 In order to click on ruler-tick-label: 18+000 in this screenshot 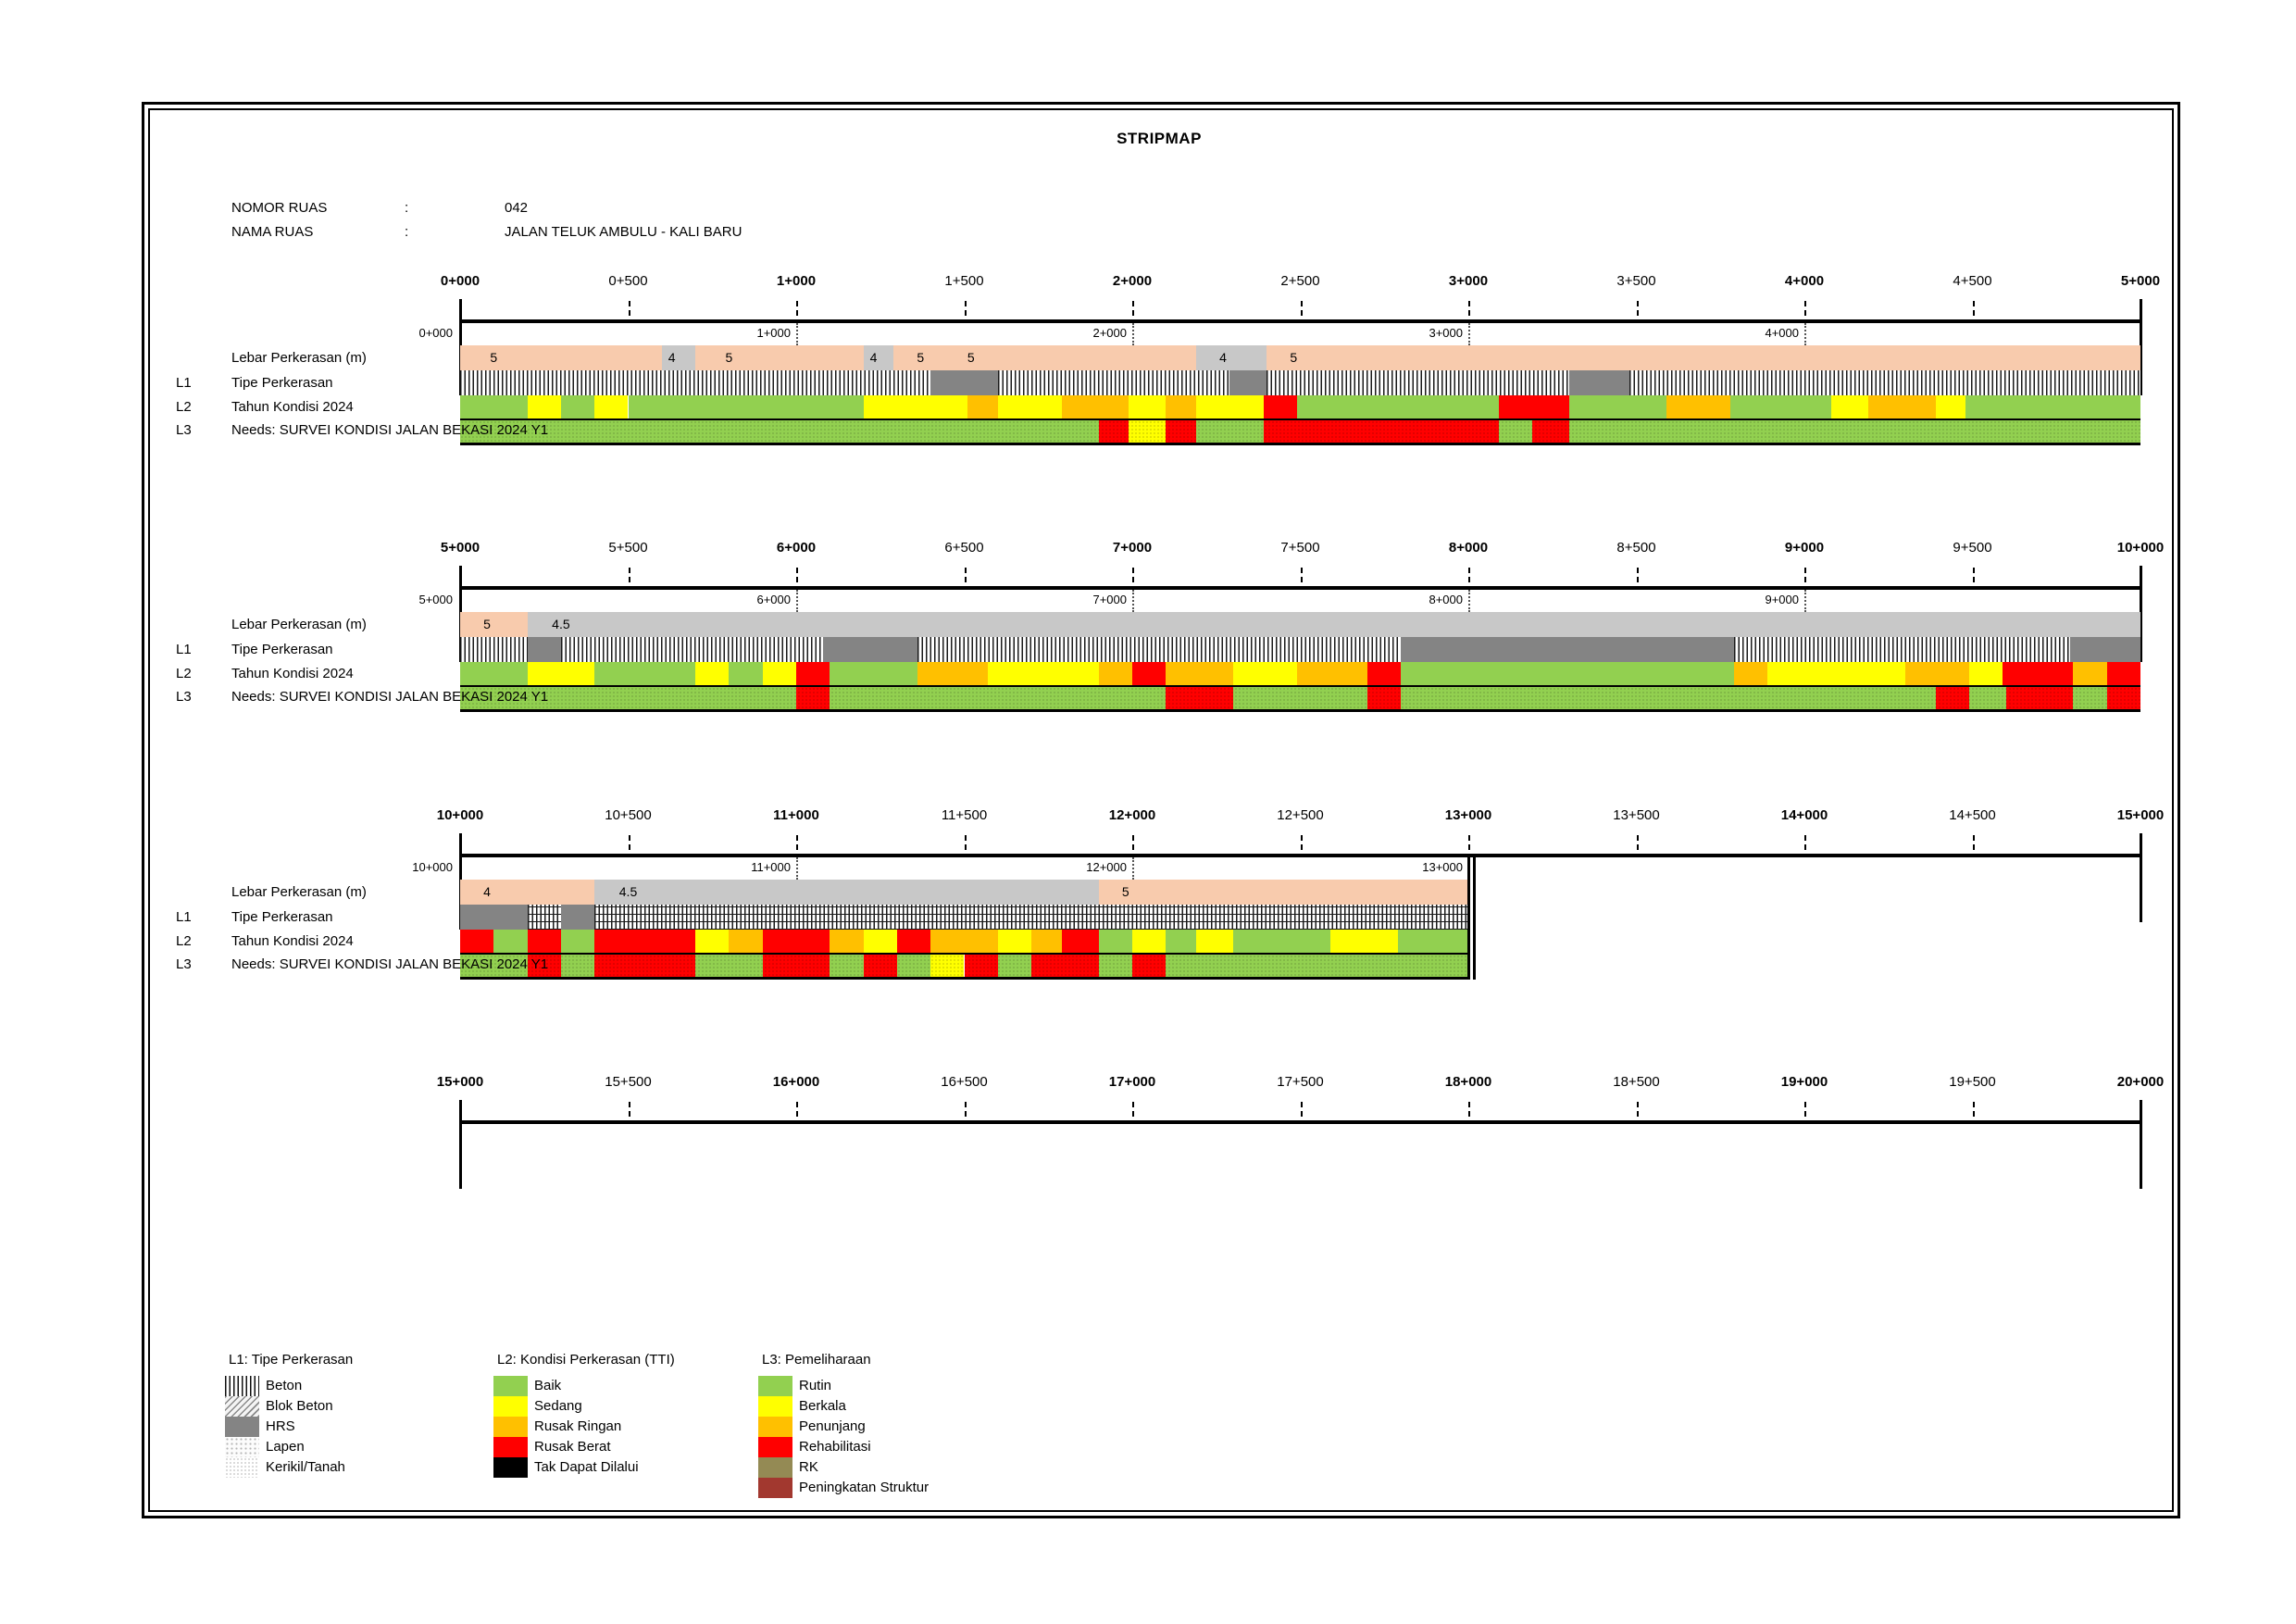, I will do `click(1468, 1082)`.